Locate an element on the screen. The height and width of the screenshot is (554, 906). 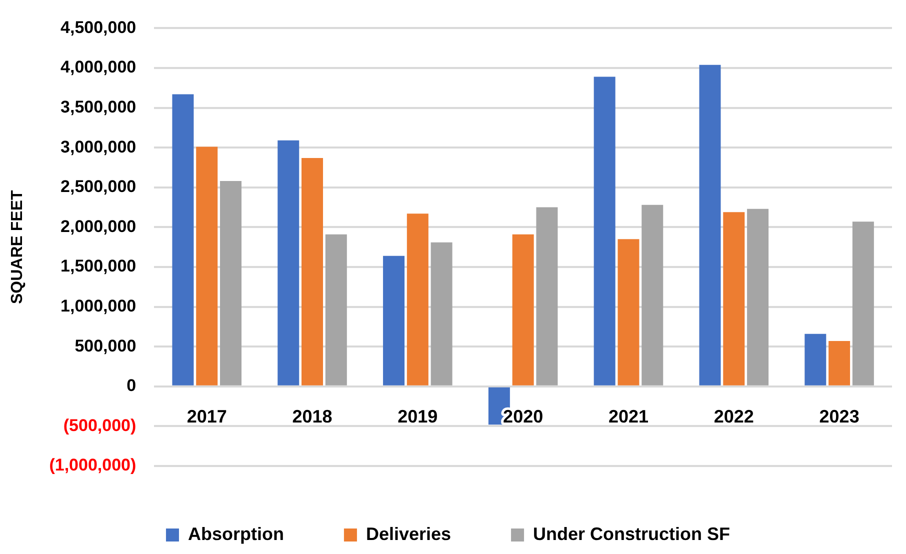
y-tick-label: 1,500,000 is located at coordinates (98, 266).